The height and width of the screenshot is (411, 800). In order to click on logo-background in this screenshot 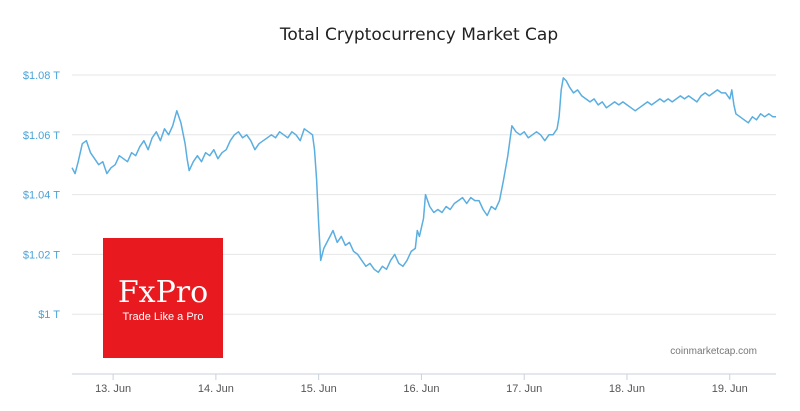, I will do `click(163, 298)`.